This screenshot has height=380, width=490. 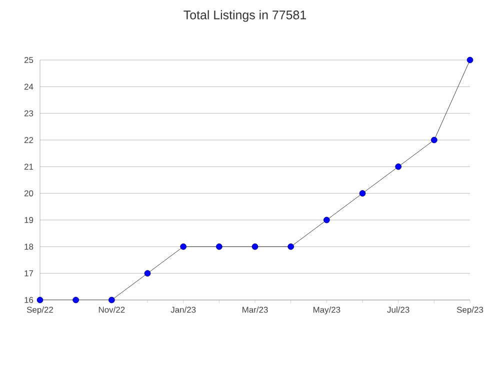 I want to click on x-tick-label: May/23, so click(x=326, y=310).